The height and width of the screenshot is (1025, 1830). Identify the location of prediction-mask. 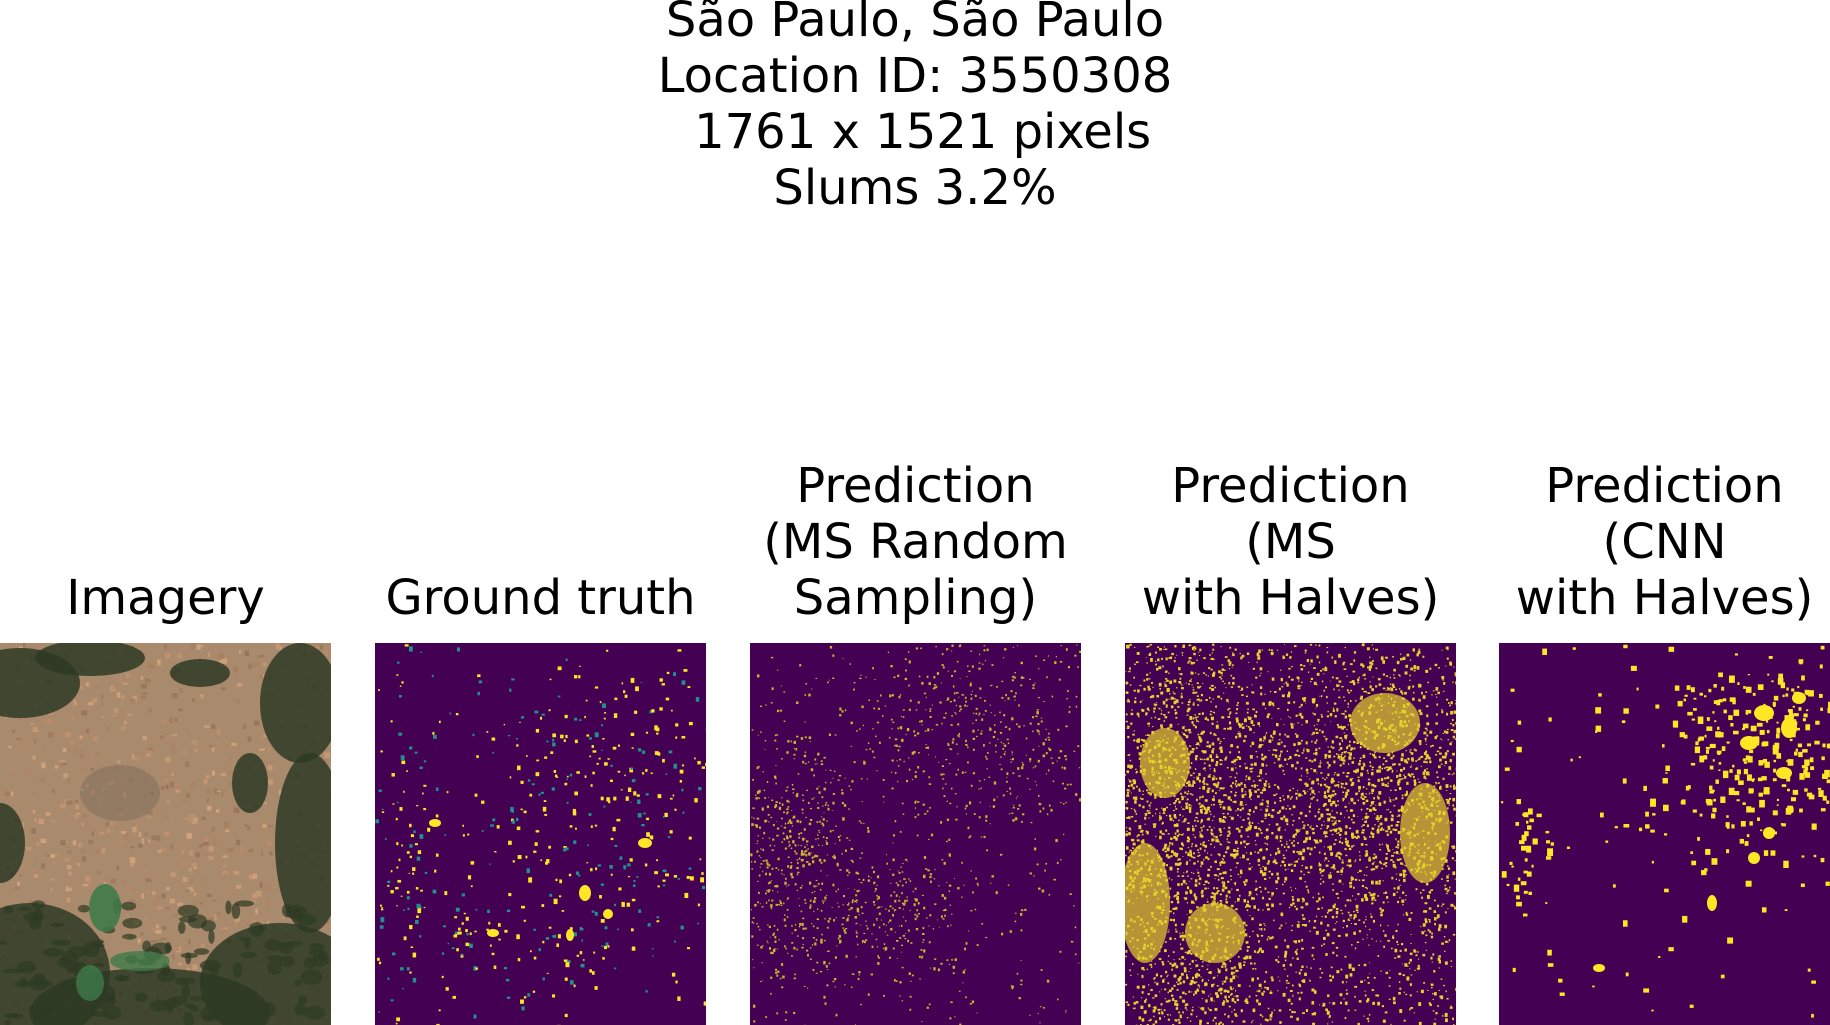
(1290, 834).